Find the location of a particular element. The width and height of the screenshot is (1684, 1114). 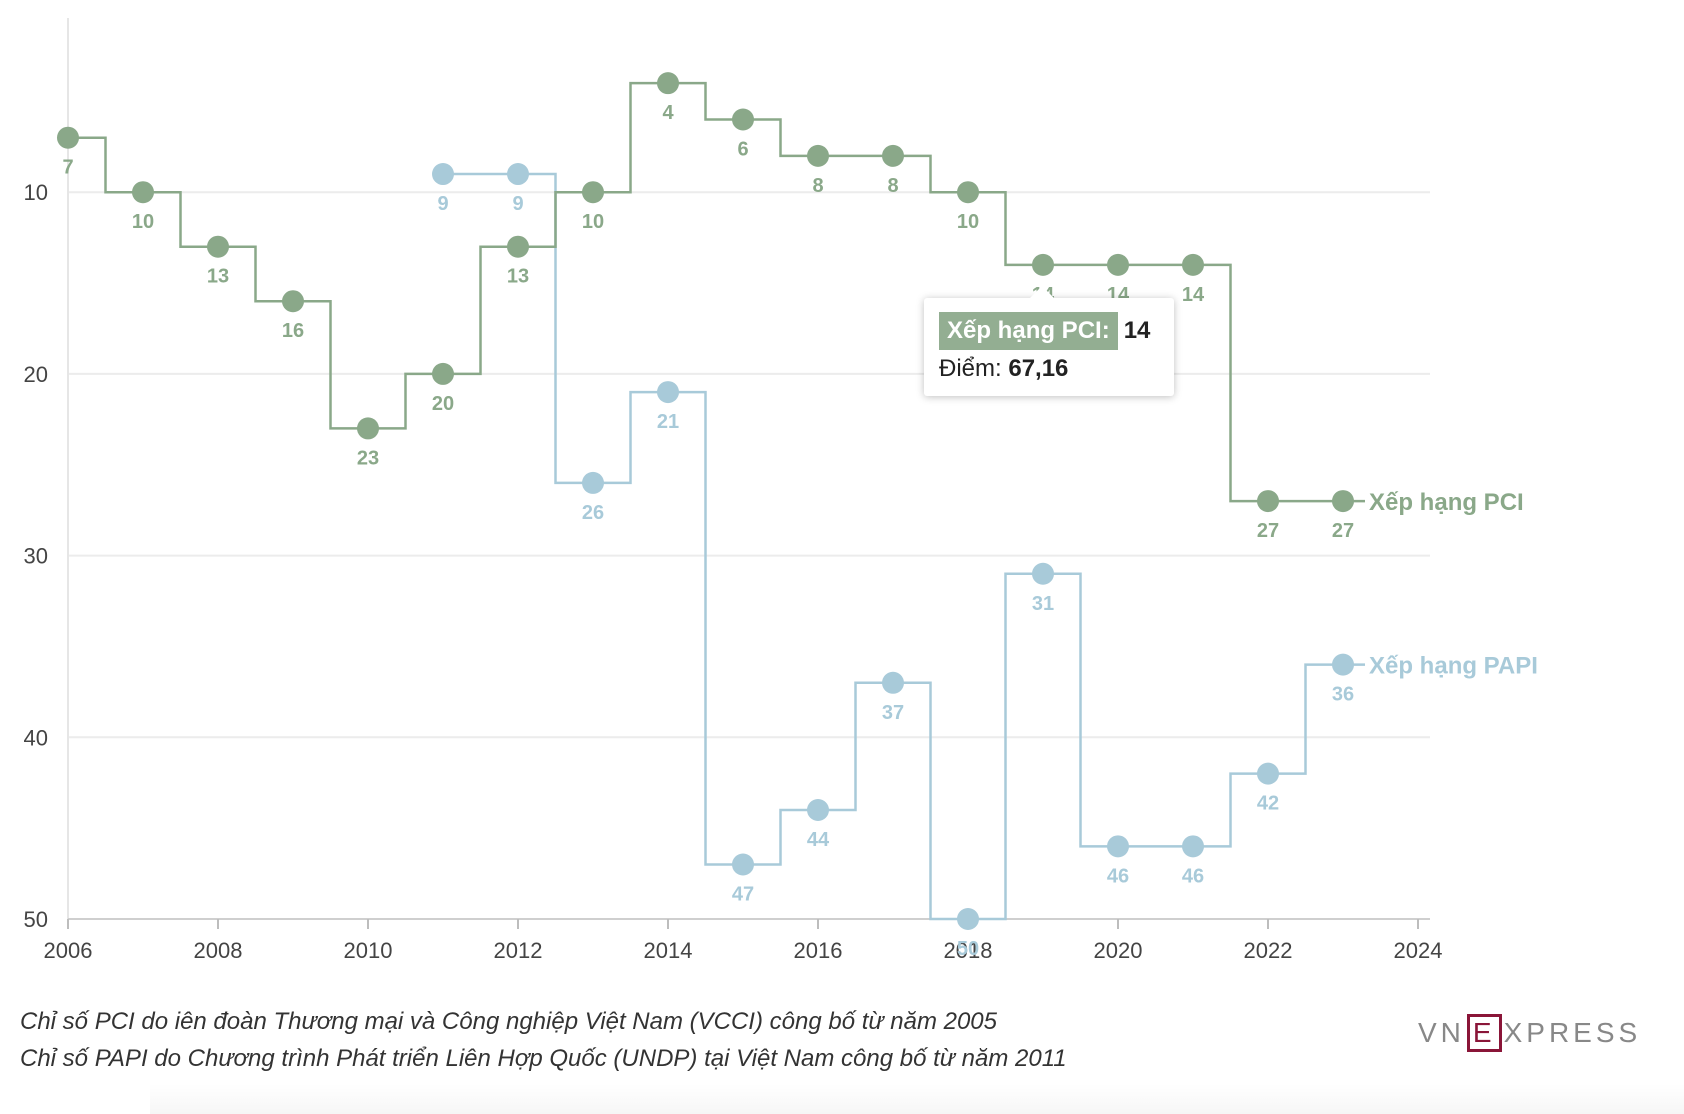

logo-text-left: VN is located at coordinates (1441, 1032).